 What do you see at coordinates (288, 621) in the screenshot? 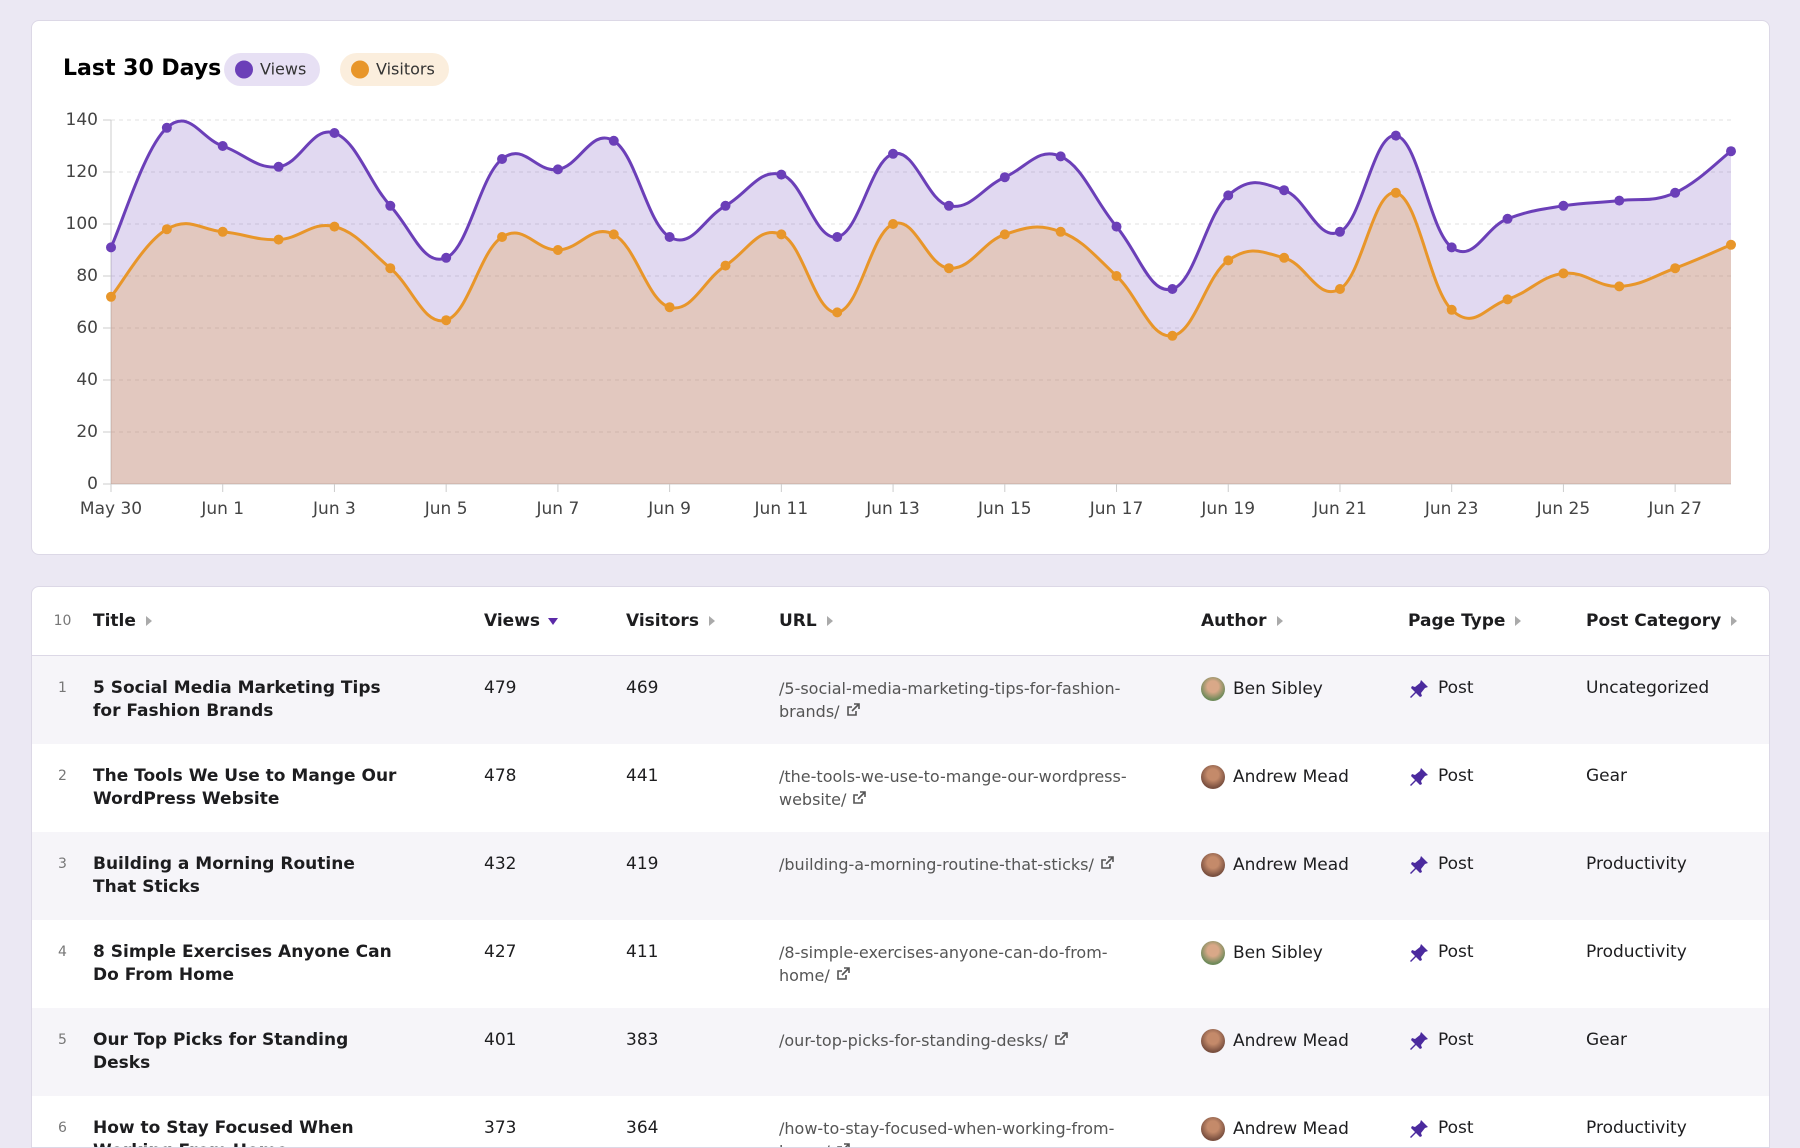
I see `column-header: Title` at bounding box center [288, 621].